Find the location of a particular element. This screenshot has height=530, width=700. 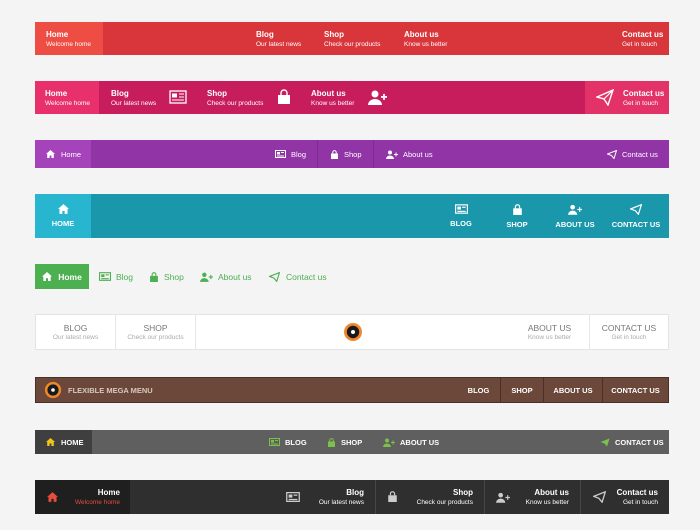

brand: FLEXIBLE MEGA MENU is located at coordinates (98, 390).